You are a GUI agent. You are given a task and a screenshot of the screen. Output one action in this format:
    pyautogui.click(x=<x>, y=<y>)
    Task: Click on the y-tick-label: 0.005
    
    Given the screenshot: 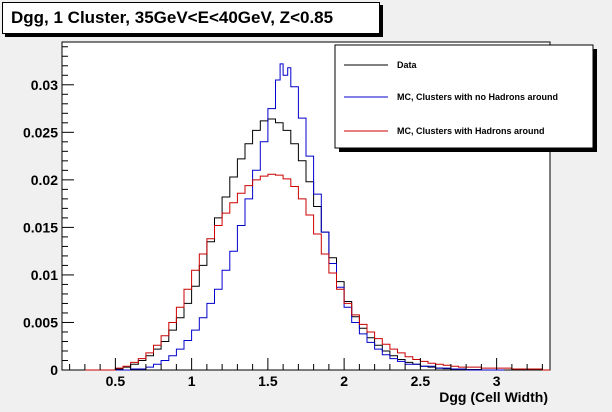 What is the action you would take?
    pyautogui.click(x=40, y=322)
    